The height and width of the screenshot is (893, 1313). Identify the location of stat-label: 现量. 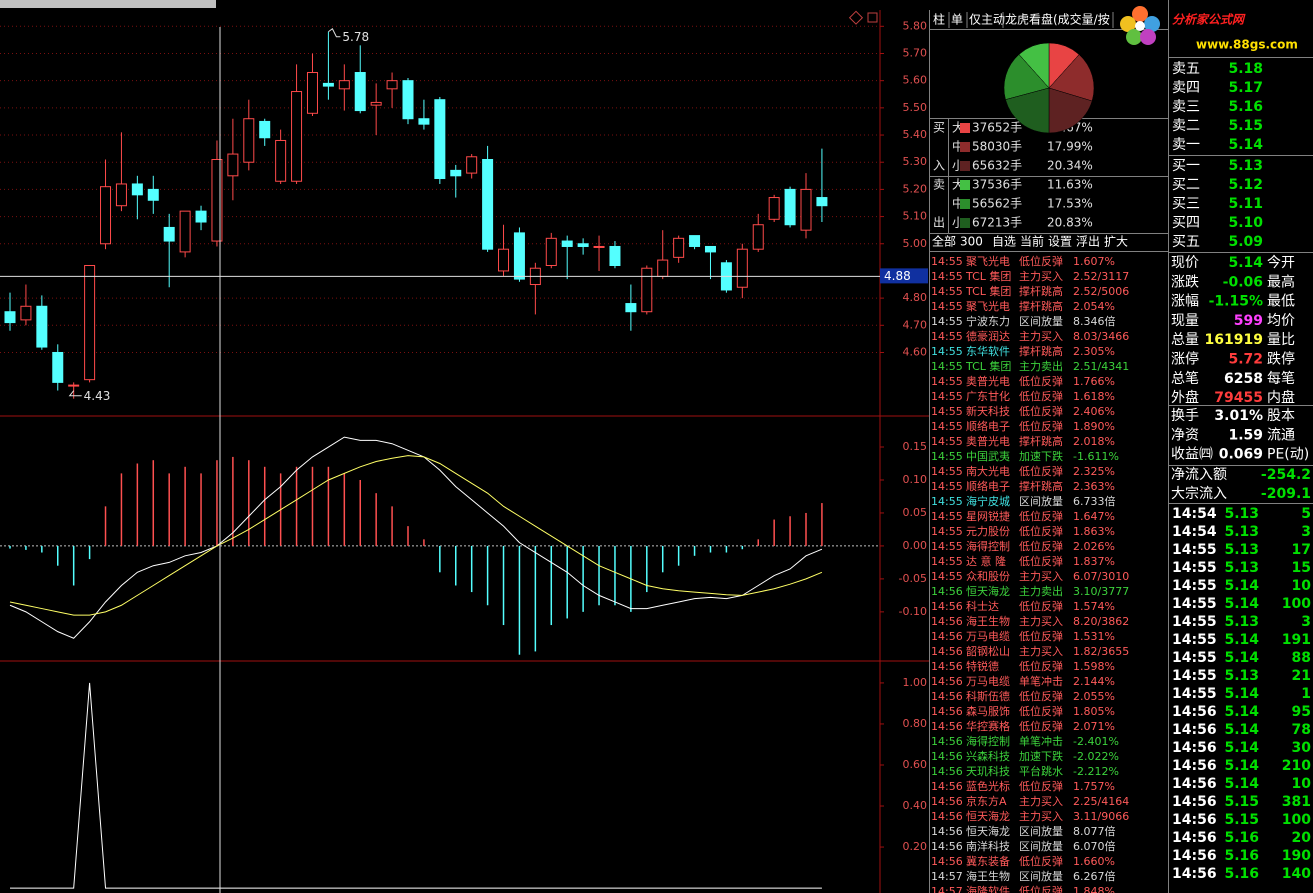
(1185, 321).